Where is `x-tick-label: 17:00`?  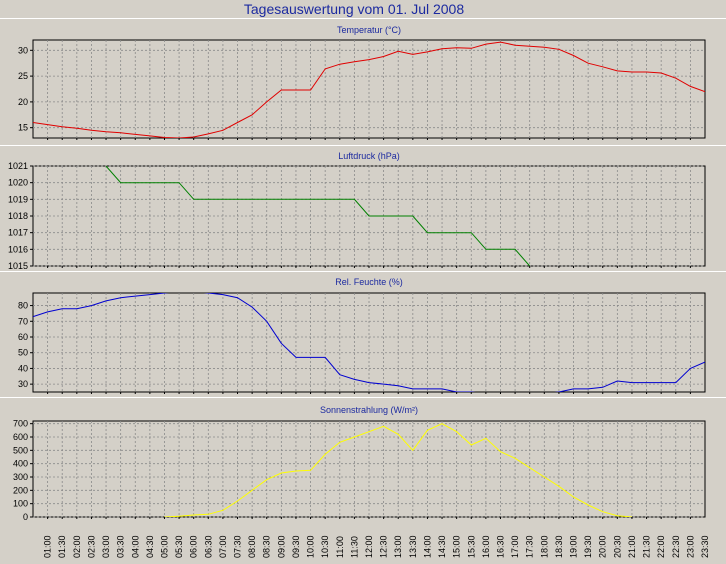
x-tick-label: 17:00 is located at coordinates (515, 546).